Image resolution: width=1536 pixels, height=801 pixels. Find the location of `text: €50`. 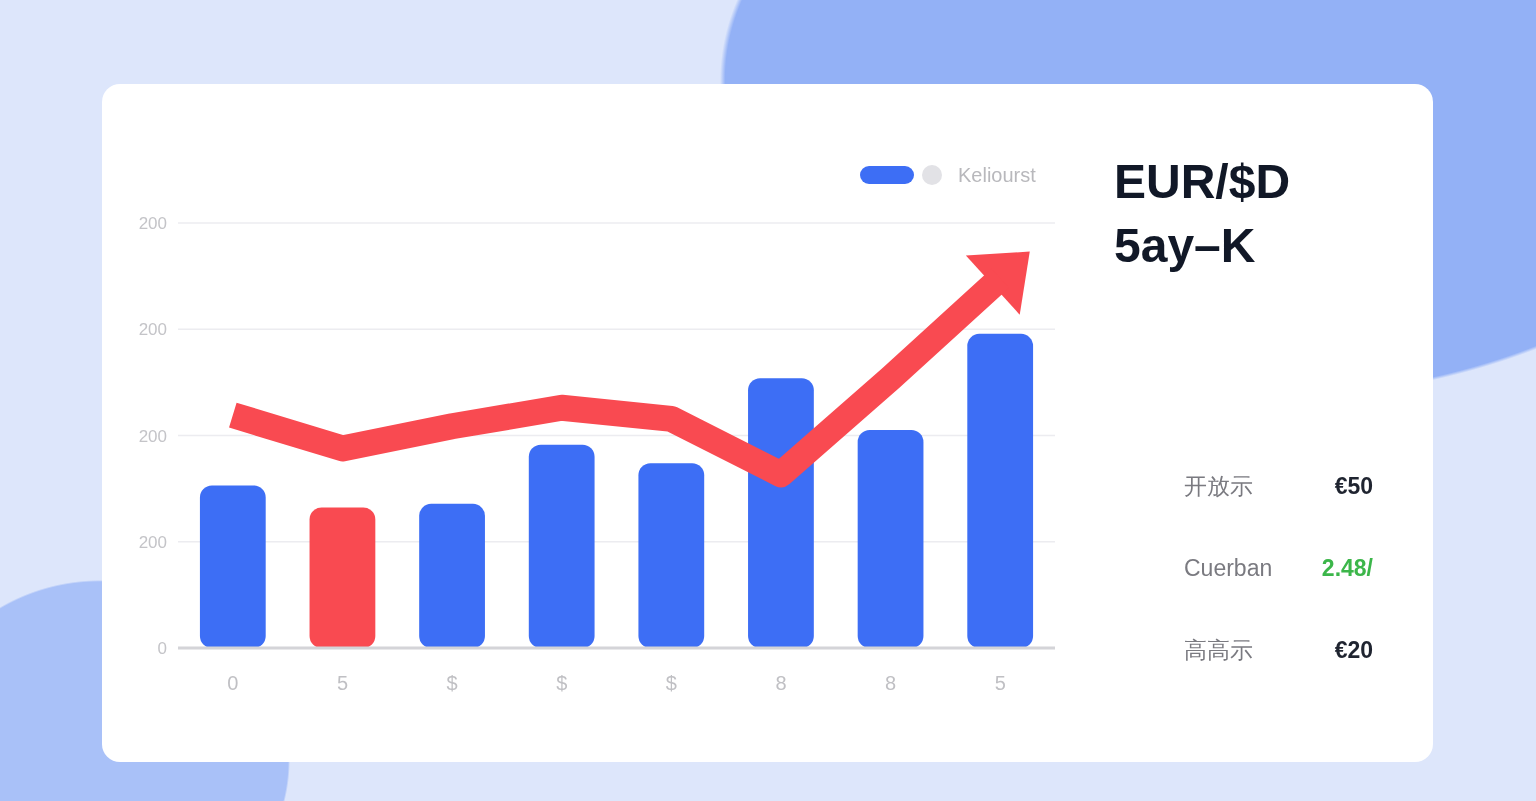

text: €50 is located at coordinates (1353, 486).